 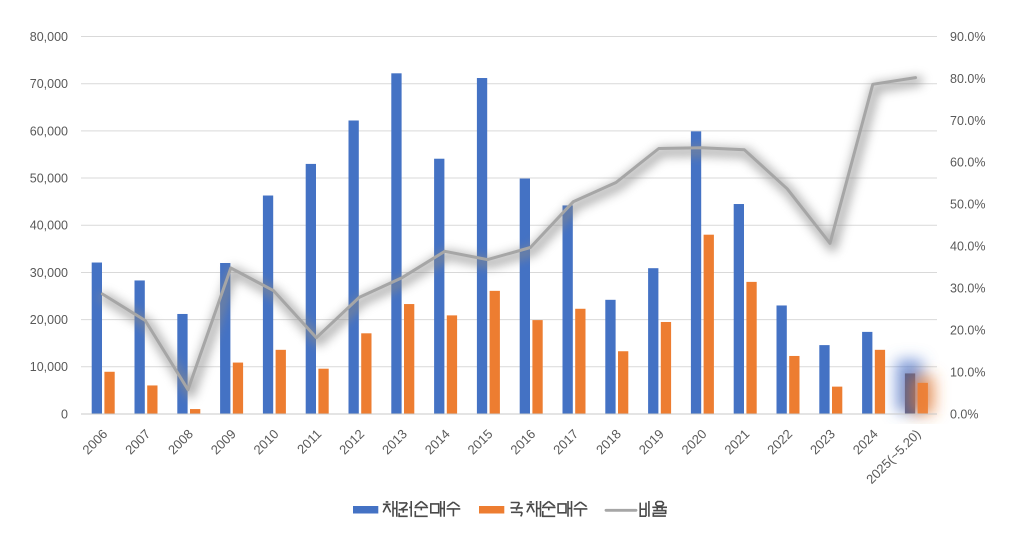 I want to click on svg-text: 40.0%, so click(x=967, y=247).